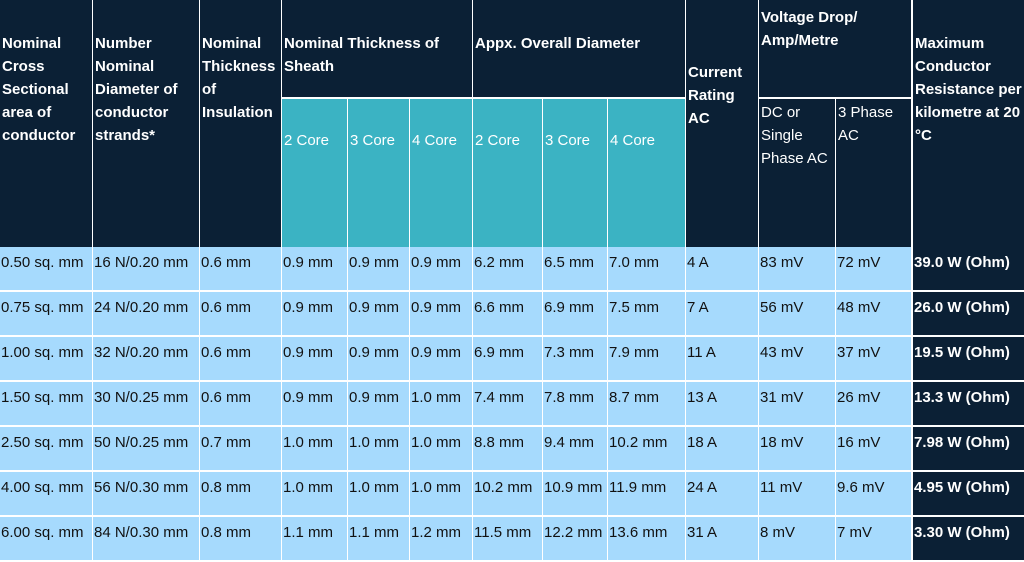 This screenshot has width=1024, height=562. I want to click on cell-diameter-4-core: 8.7 mm, so click(646, 404).